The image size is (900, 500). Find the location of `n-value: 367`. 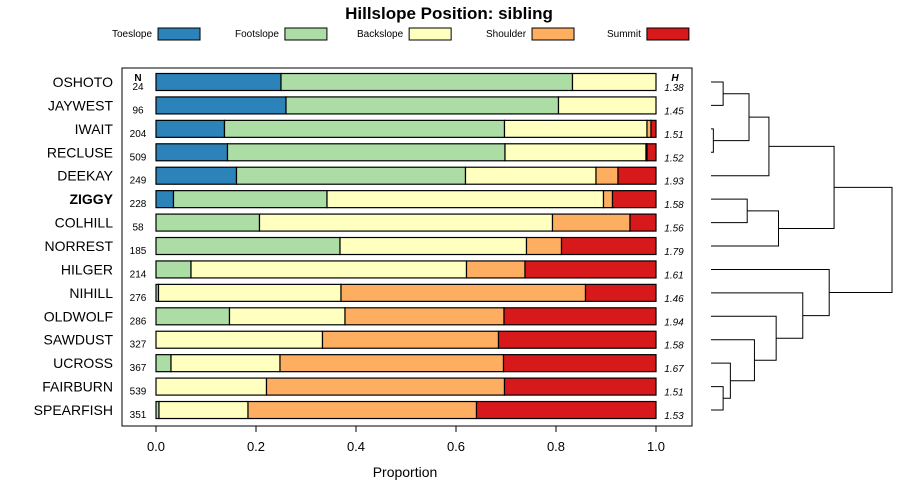

n-value: 367 is located at coordinates (138, 368).